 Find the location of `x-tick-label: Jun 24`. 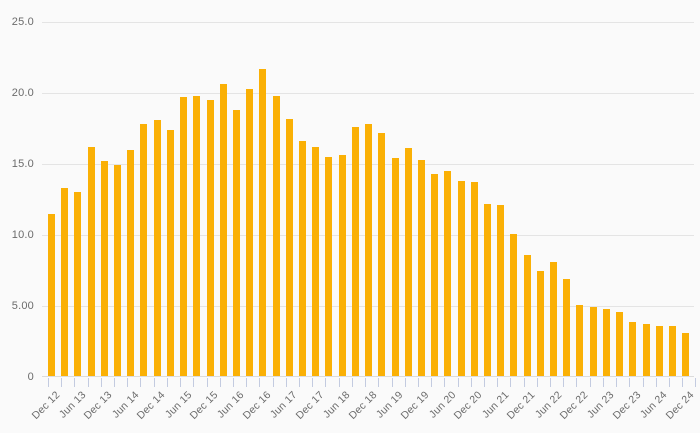

x-tick-label: Jun 24 is located at coordinates (654, 405).